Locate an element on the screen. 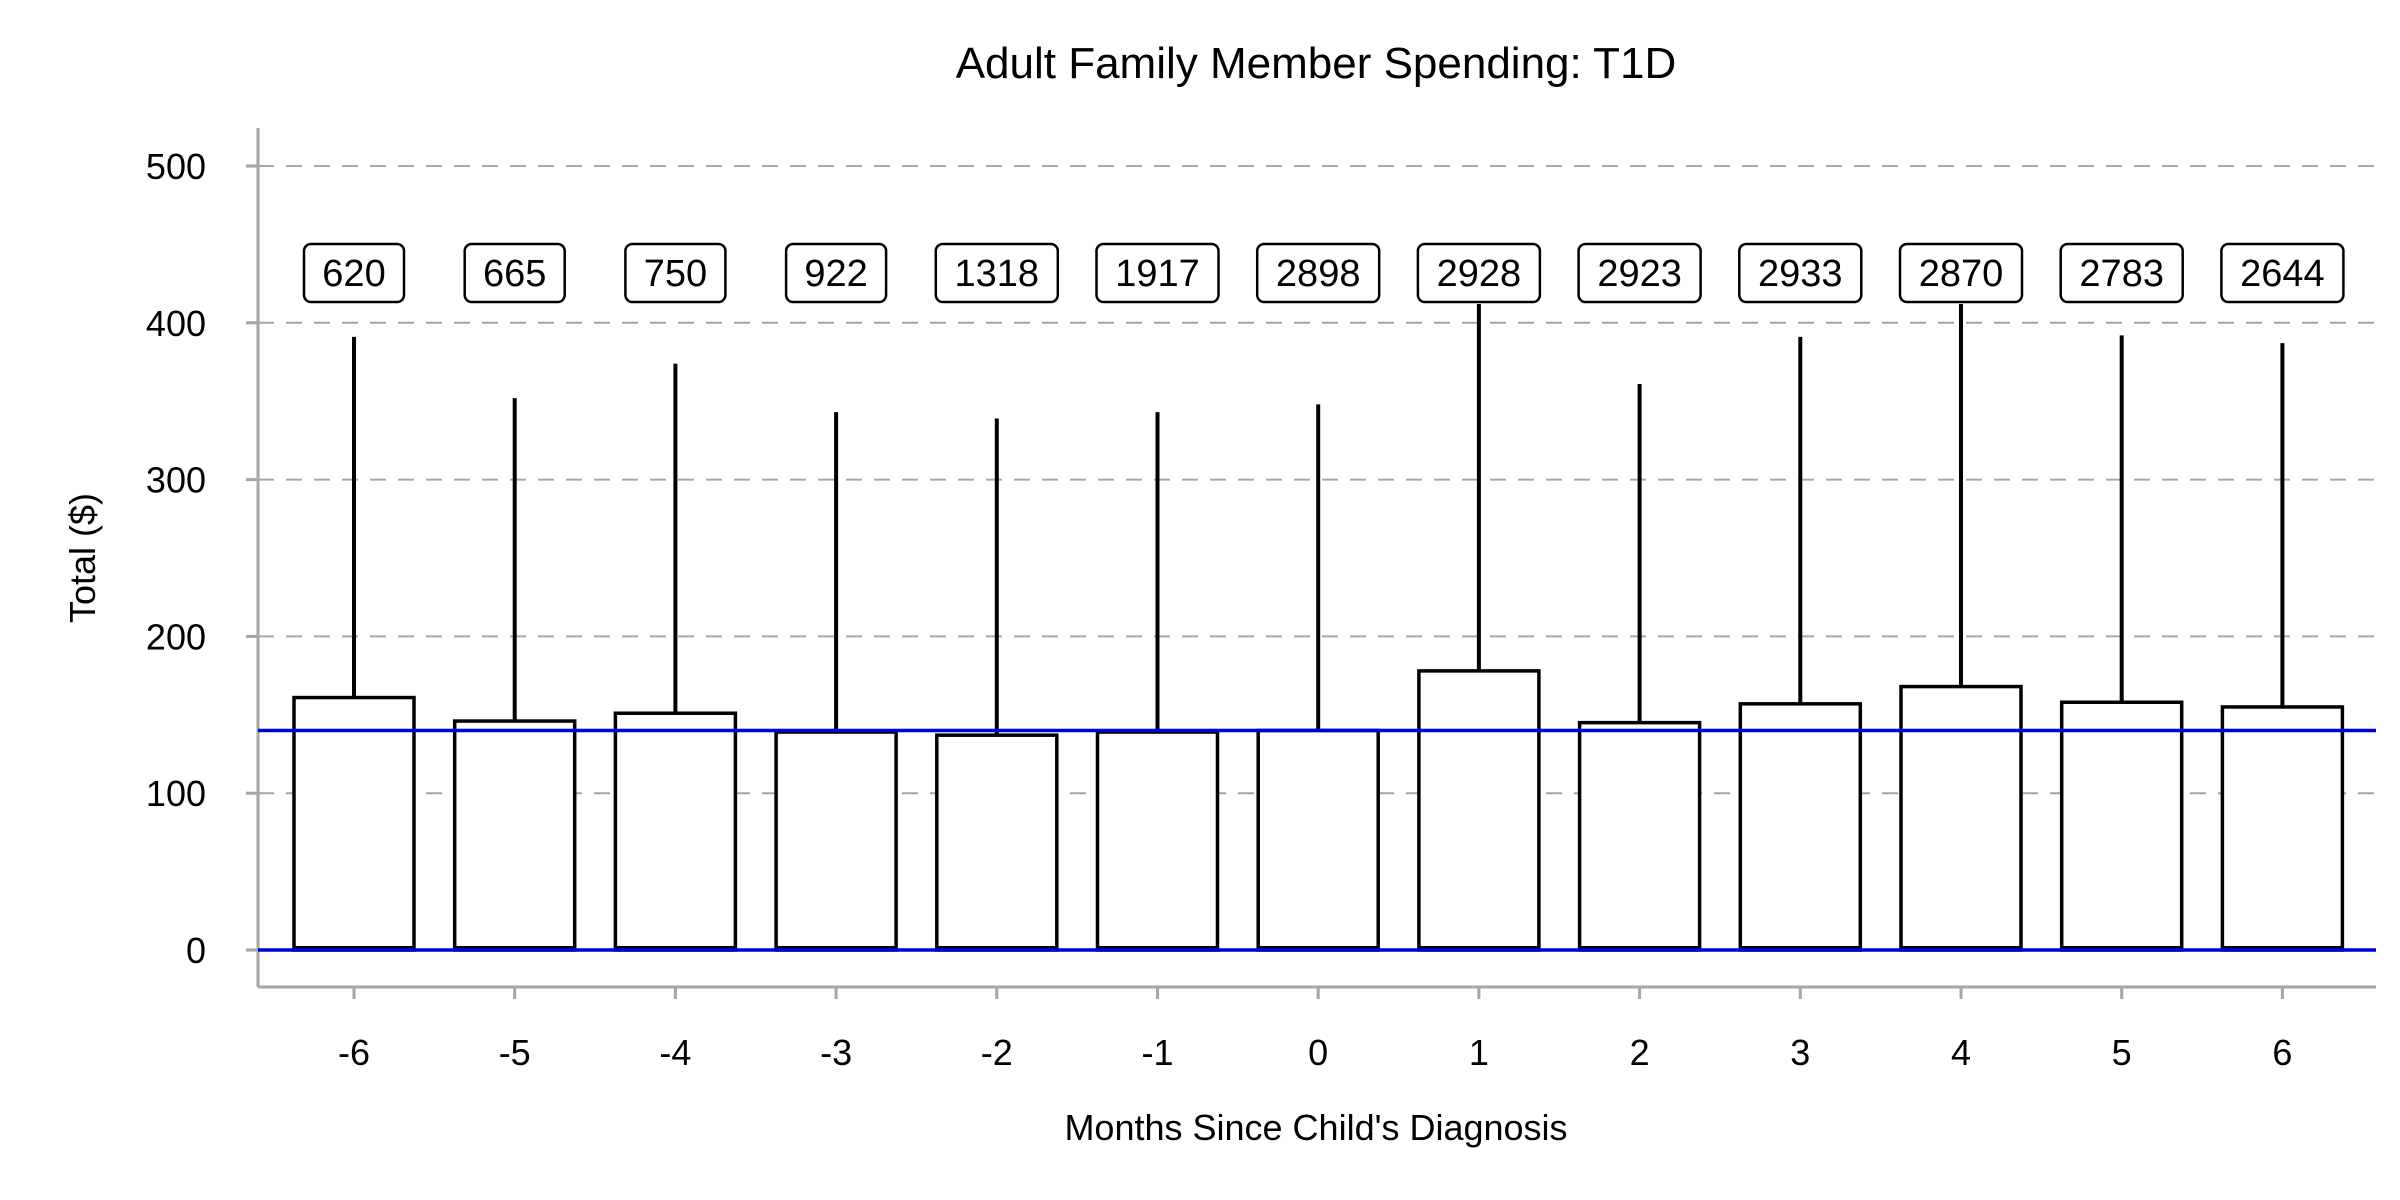 Image resolution: width=2400 pixels, height=1200 pixels. x-tick-label: 0 is located at coordinates (1318, 1052).